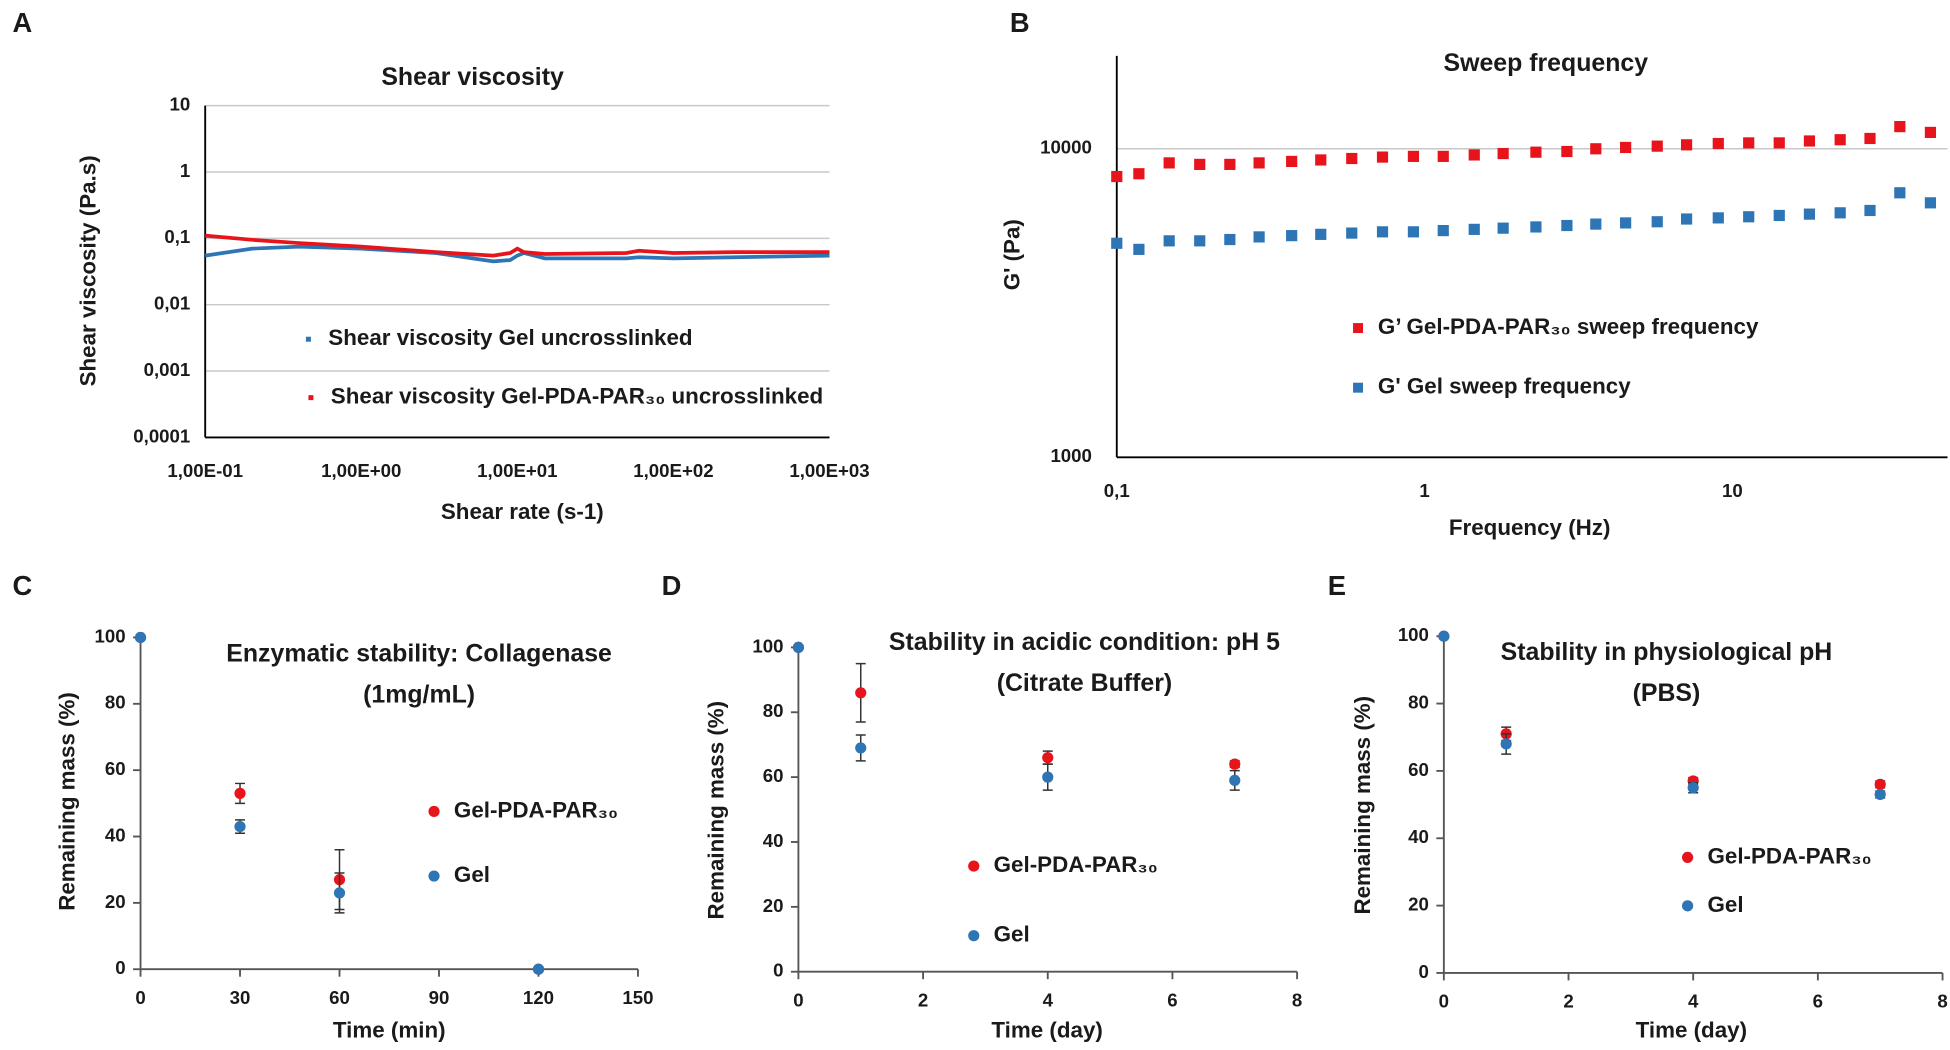 The image size is (1950, 1050). Describe the element at coordinates (1066, 147) in the screenshot. I see `y-tick-label: 10000` at that location.